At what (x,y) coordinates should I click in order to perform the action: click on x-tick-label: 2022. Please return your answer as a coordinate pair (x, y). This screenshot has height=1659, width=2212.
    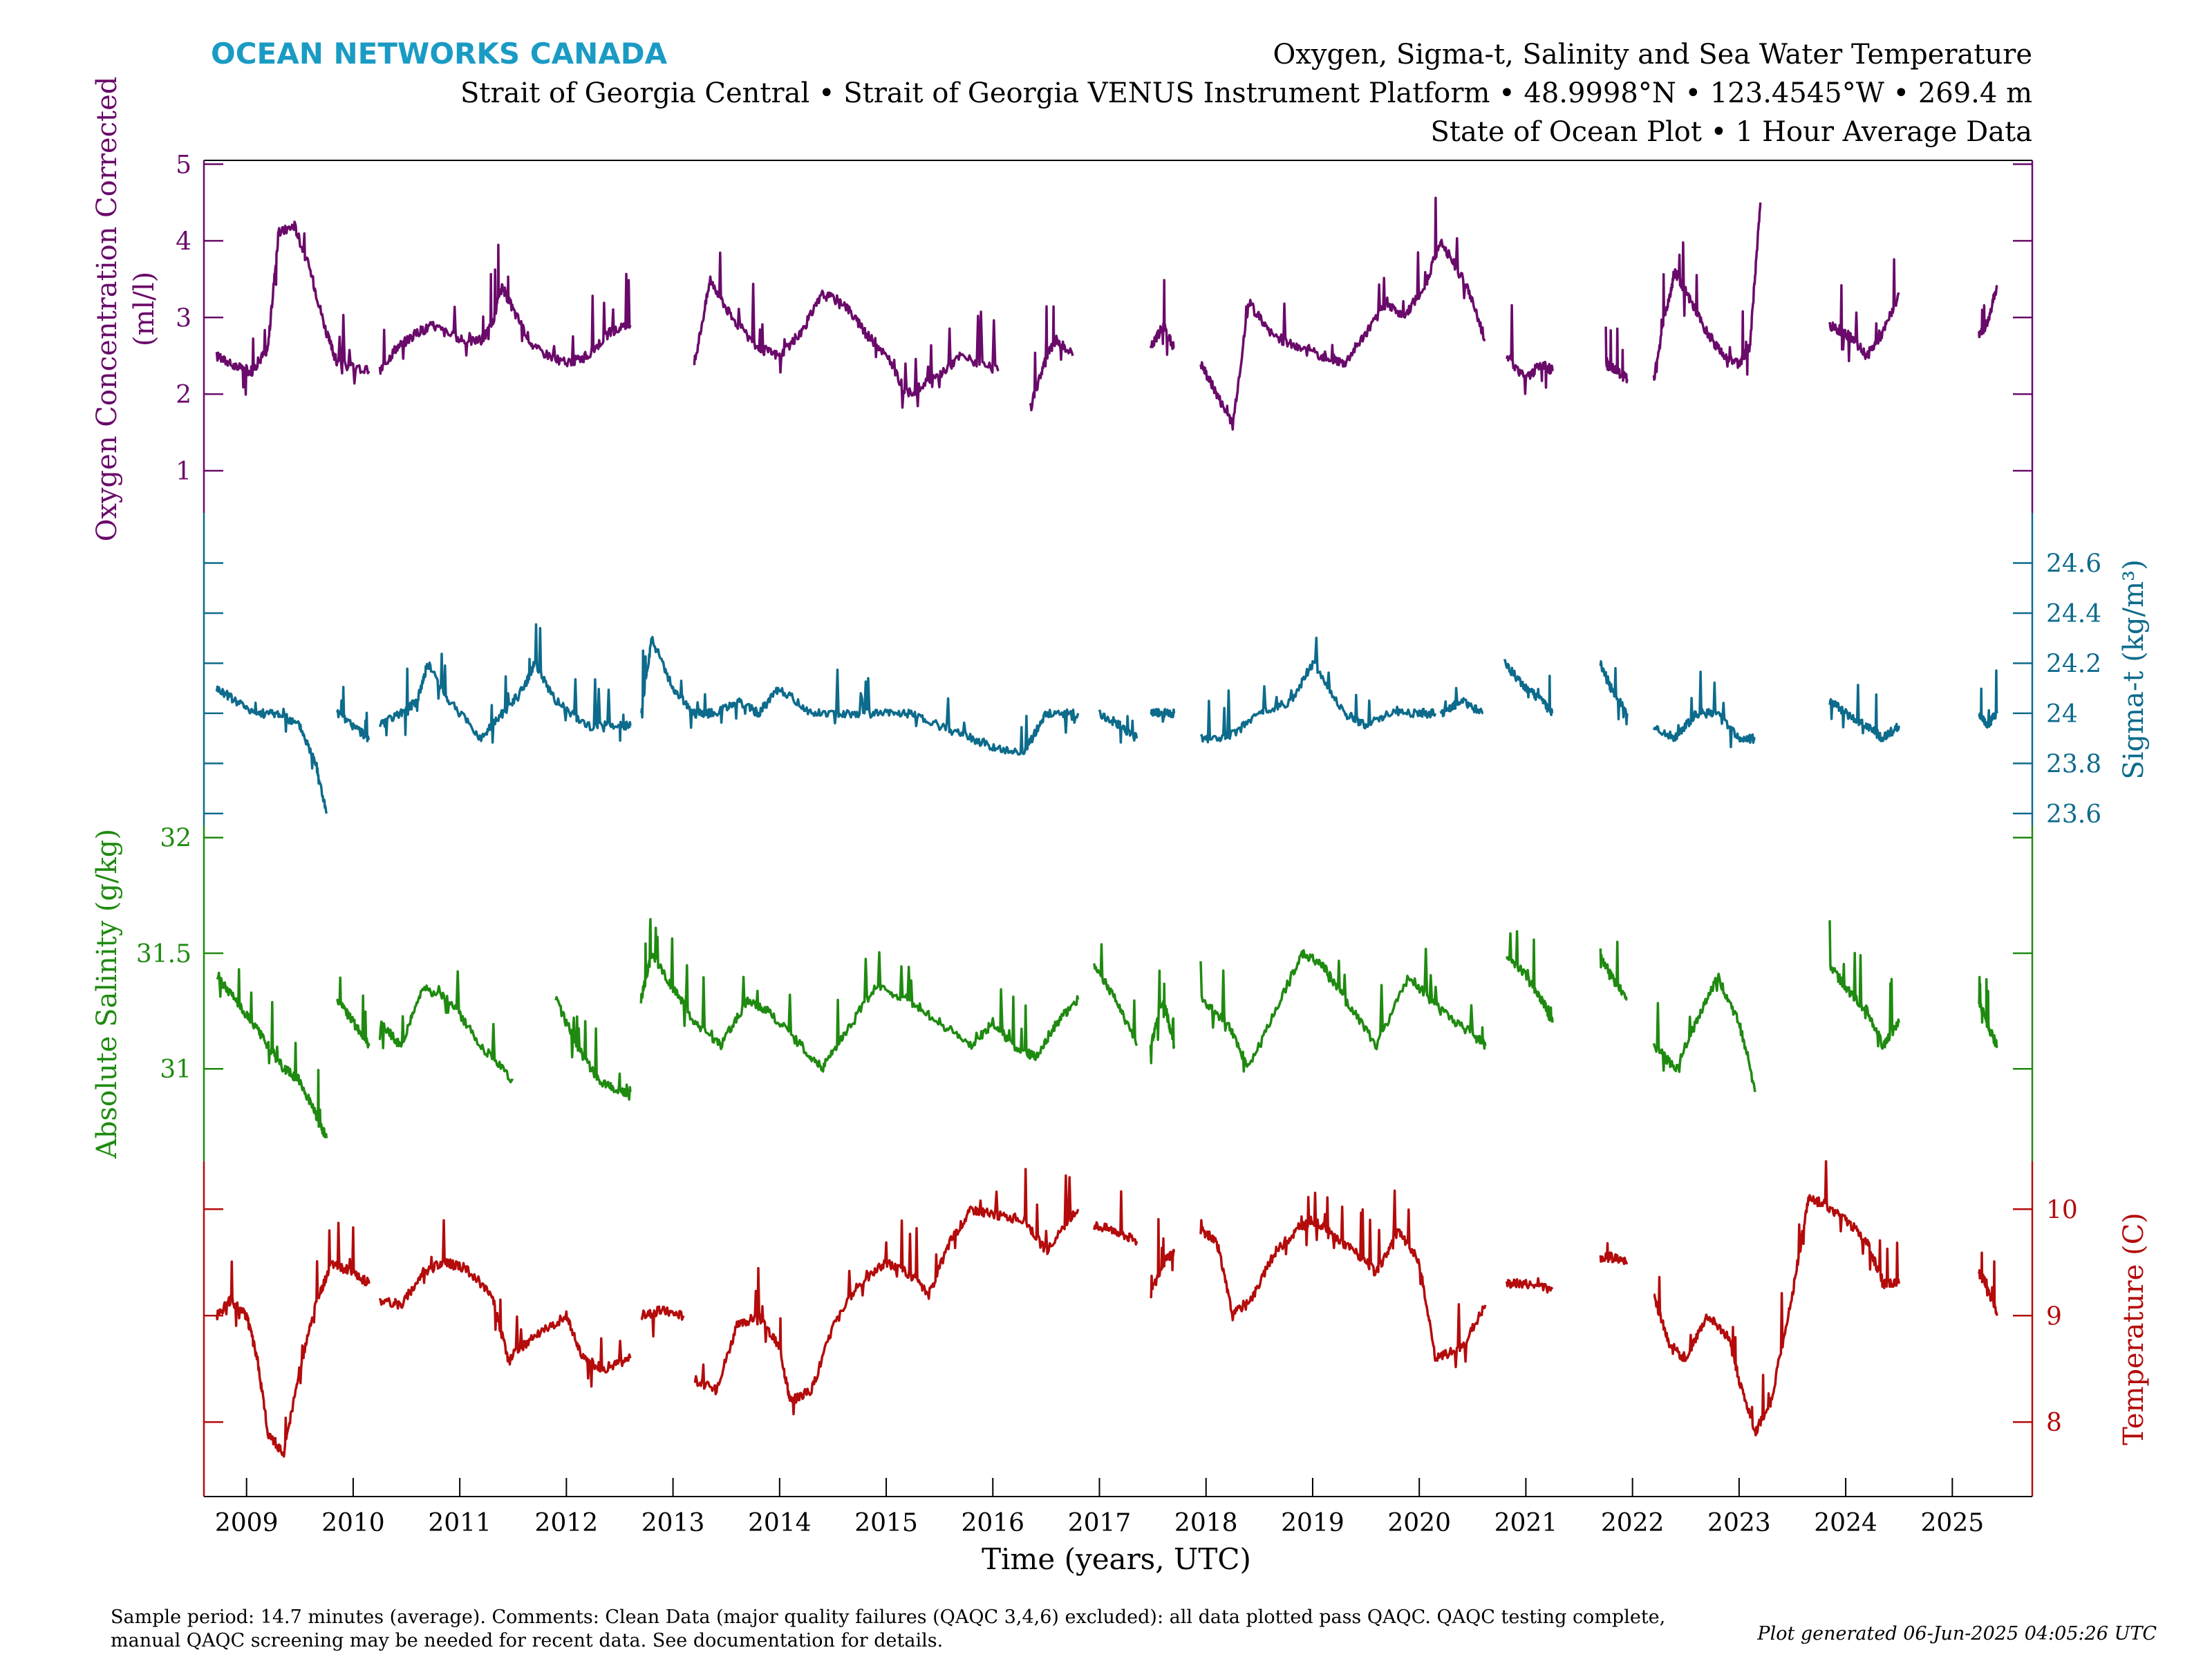
    Looking at the image, I should click on (1633, 1523).